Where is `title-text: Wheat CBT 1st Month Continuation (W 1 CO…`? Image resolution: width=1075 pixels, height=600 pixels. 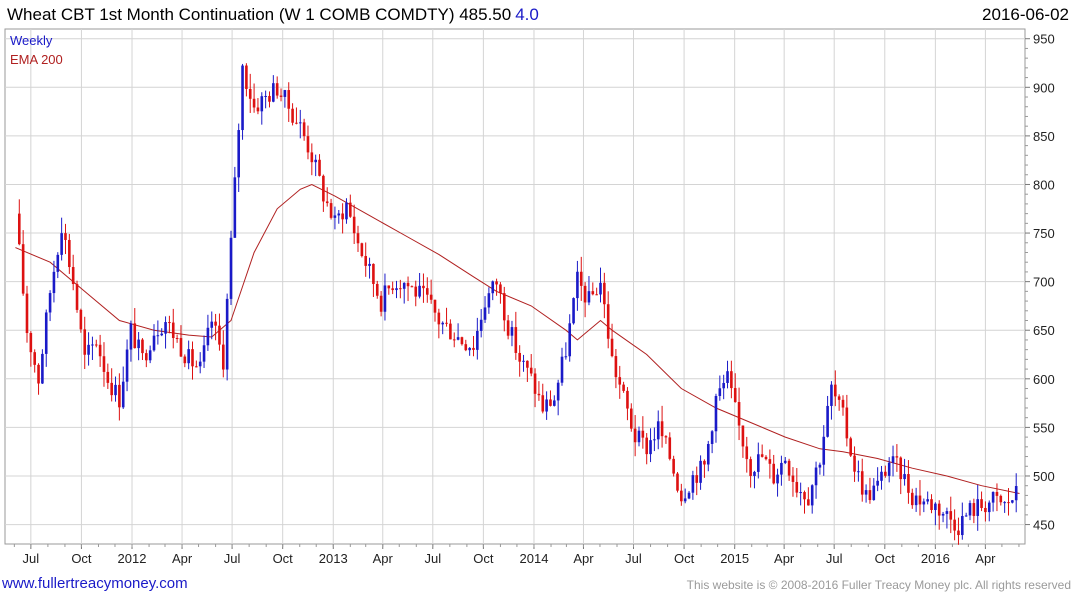
title-text: Wheat CBT 1st Month Continuation (W 1 CO… is located at coordinates (259, 14).